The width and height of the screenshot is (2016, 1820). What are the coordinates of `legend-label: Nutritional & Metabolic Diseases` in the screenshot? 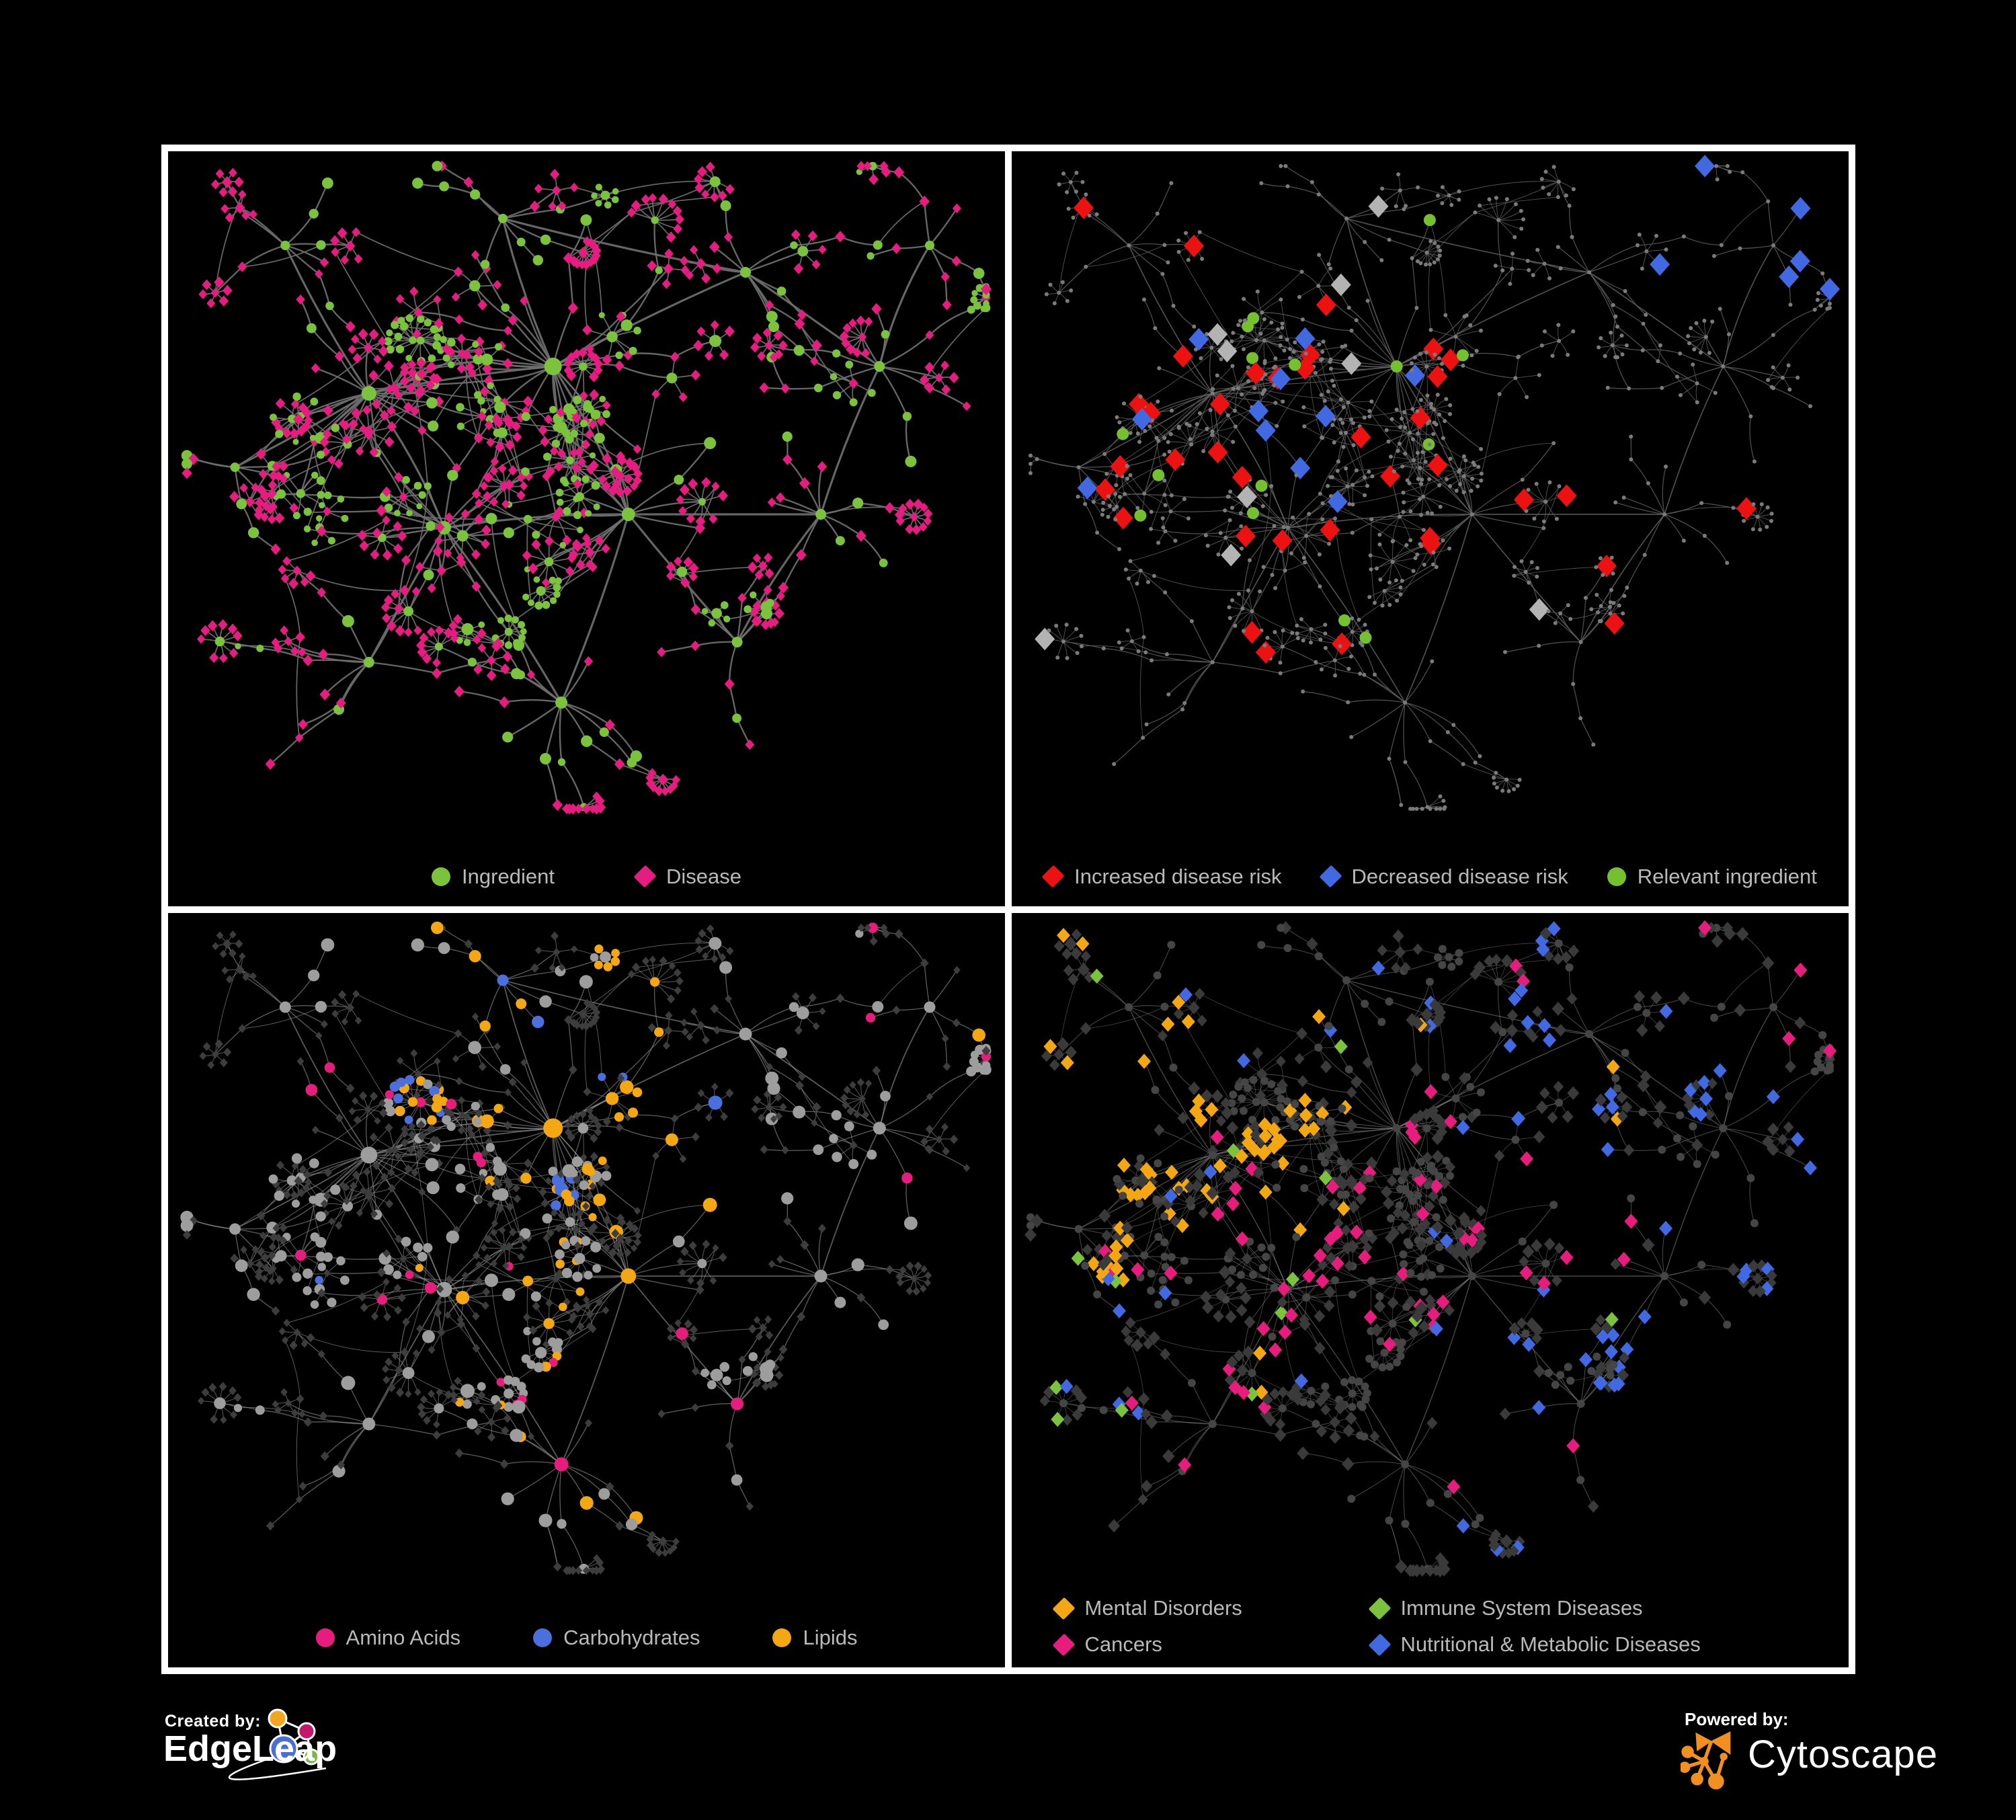 It's located at (1550, 1644).